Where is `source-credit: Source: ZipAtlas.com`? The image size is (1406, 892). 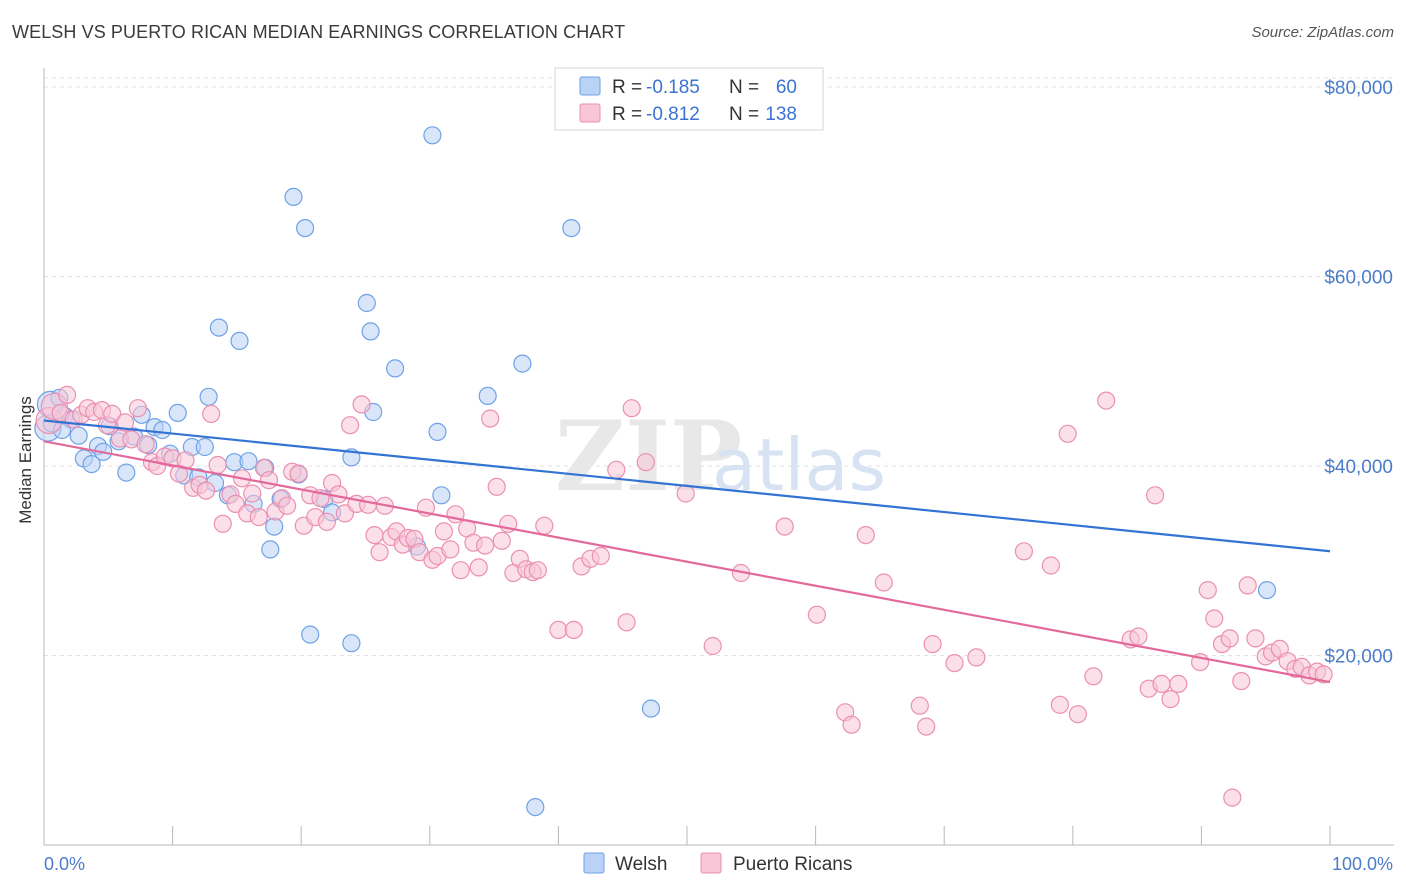 source-credit: Source: ZipAtlas.com is located at coordinates (1322, 32).